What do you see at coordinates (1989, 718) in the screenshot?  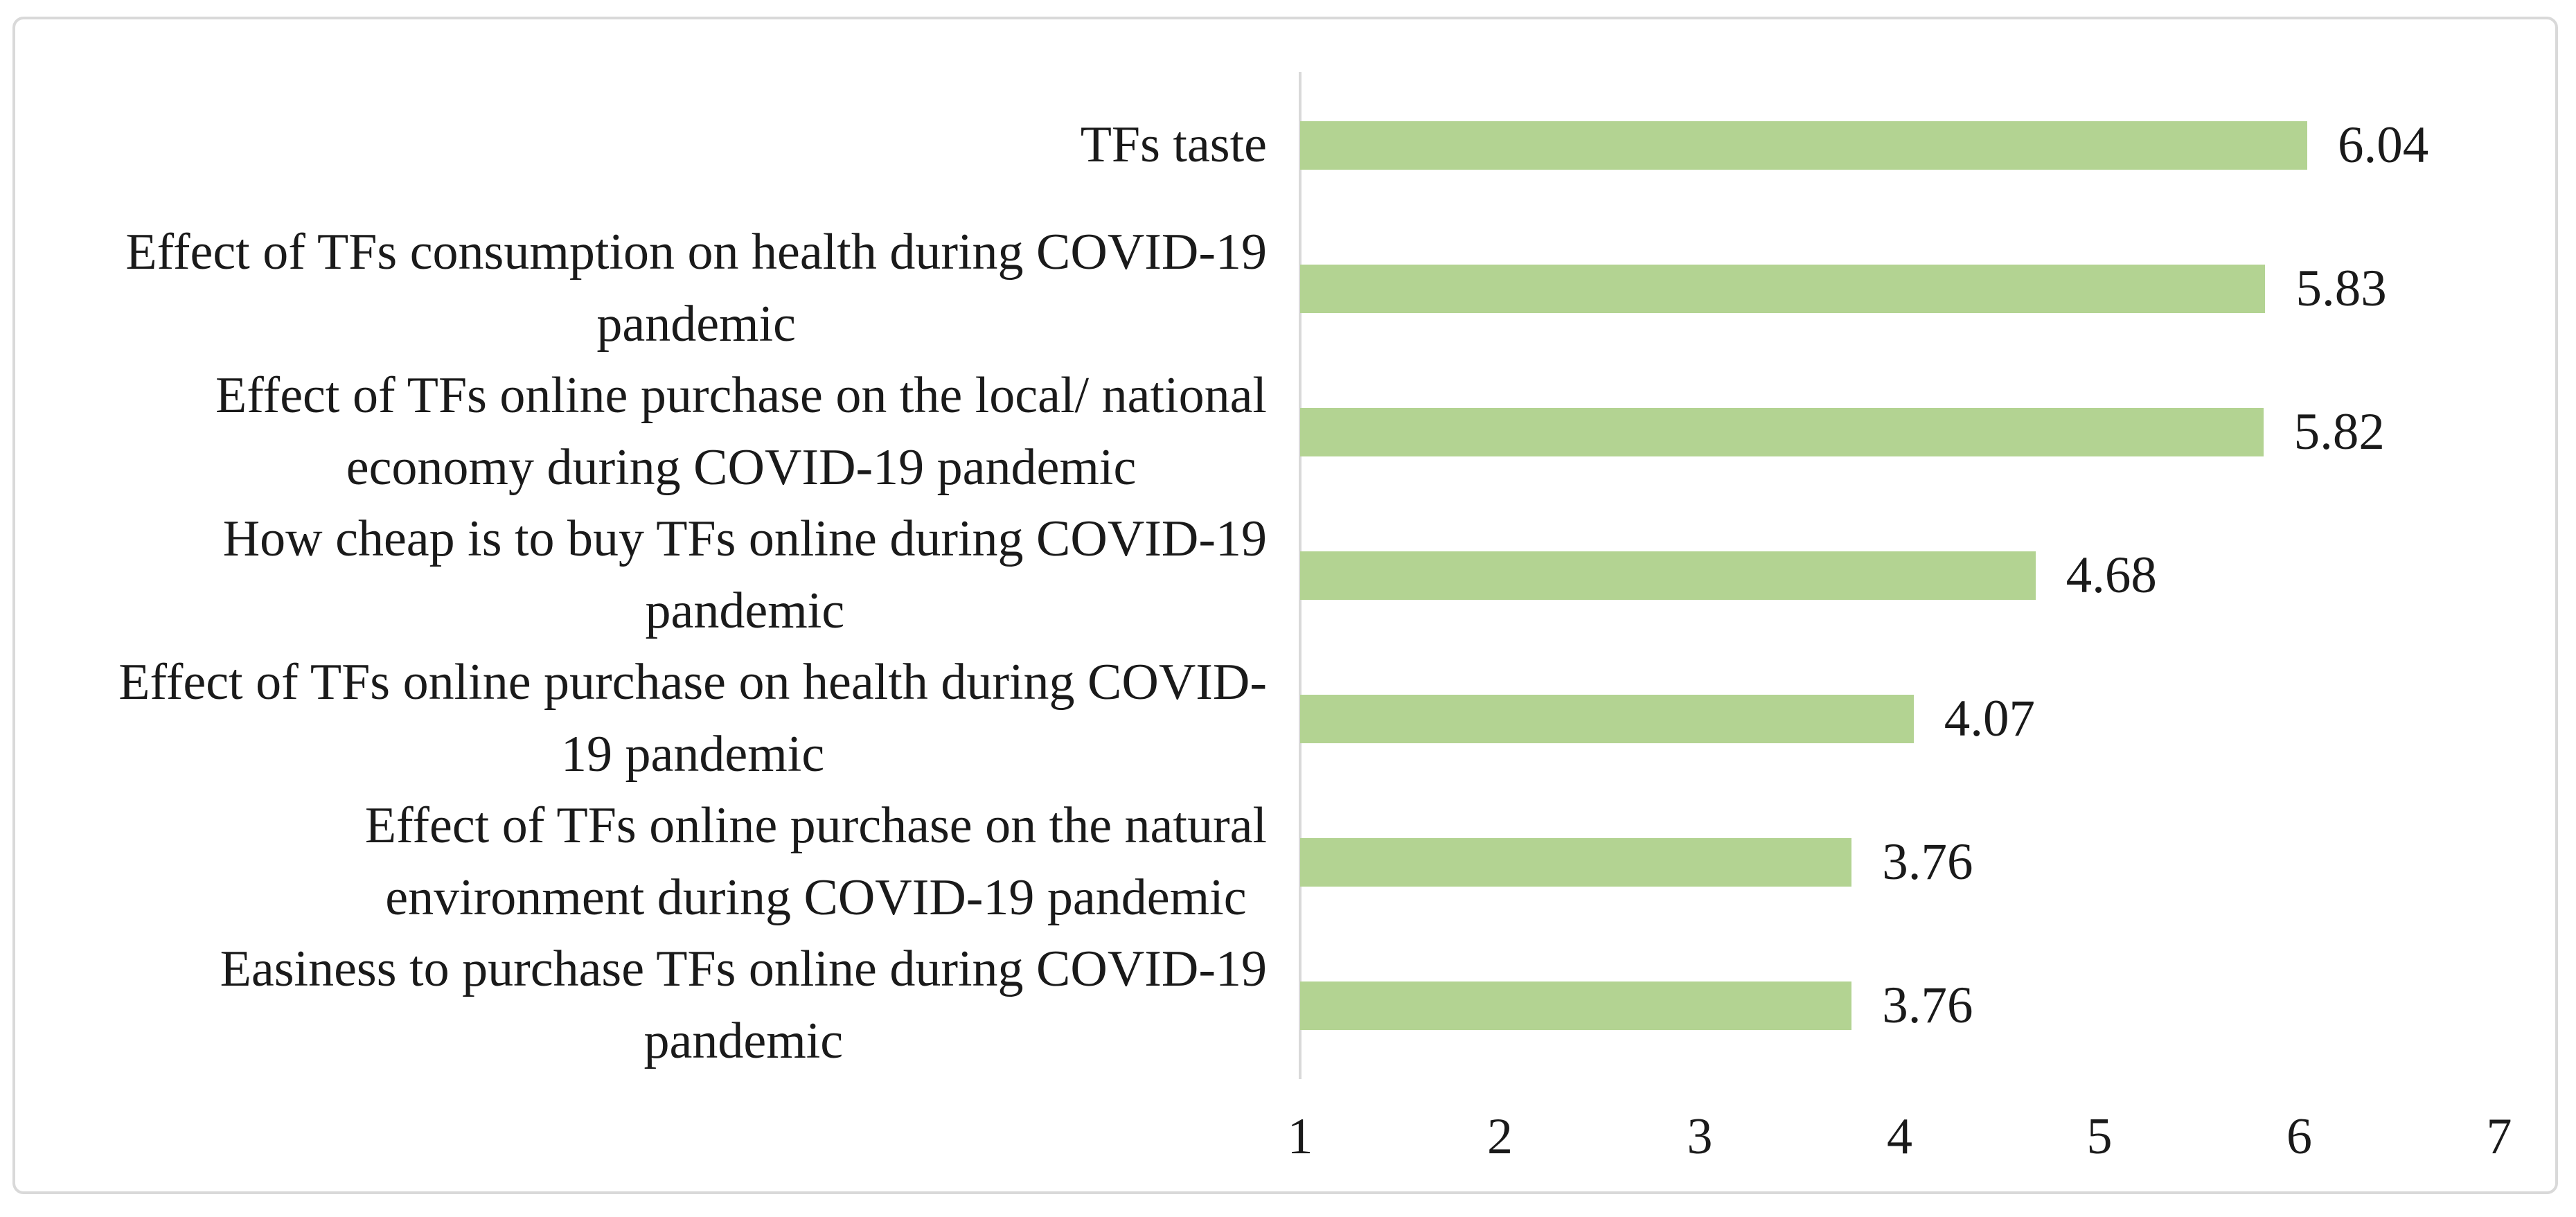 I see `value-label: 4.07` at bounding box center [1989, 718].